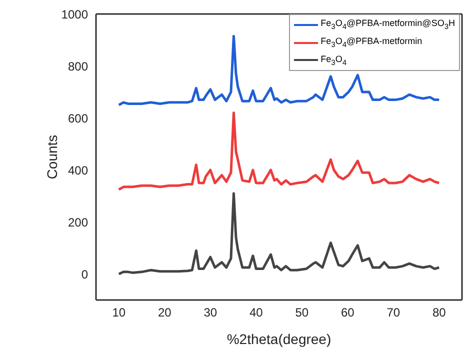  What do you see at coordinates (78, 66) in the screenshot?
I see `y-tick-label: 800` at bounding box center [78, 66].